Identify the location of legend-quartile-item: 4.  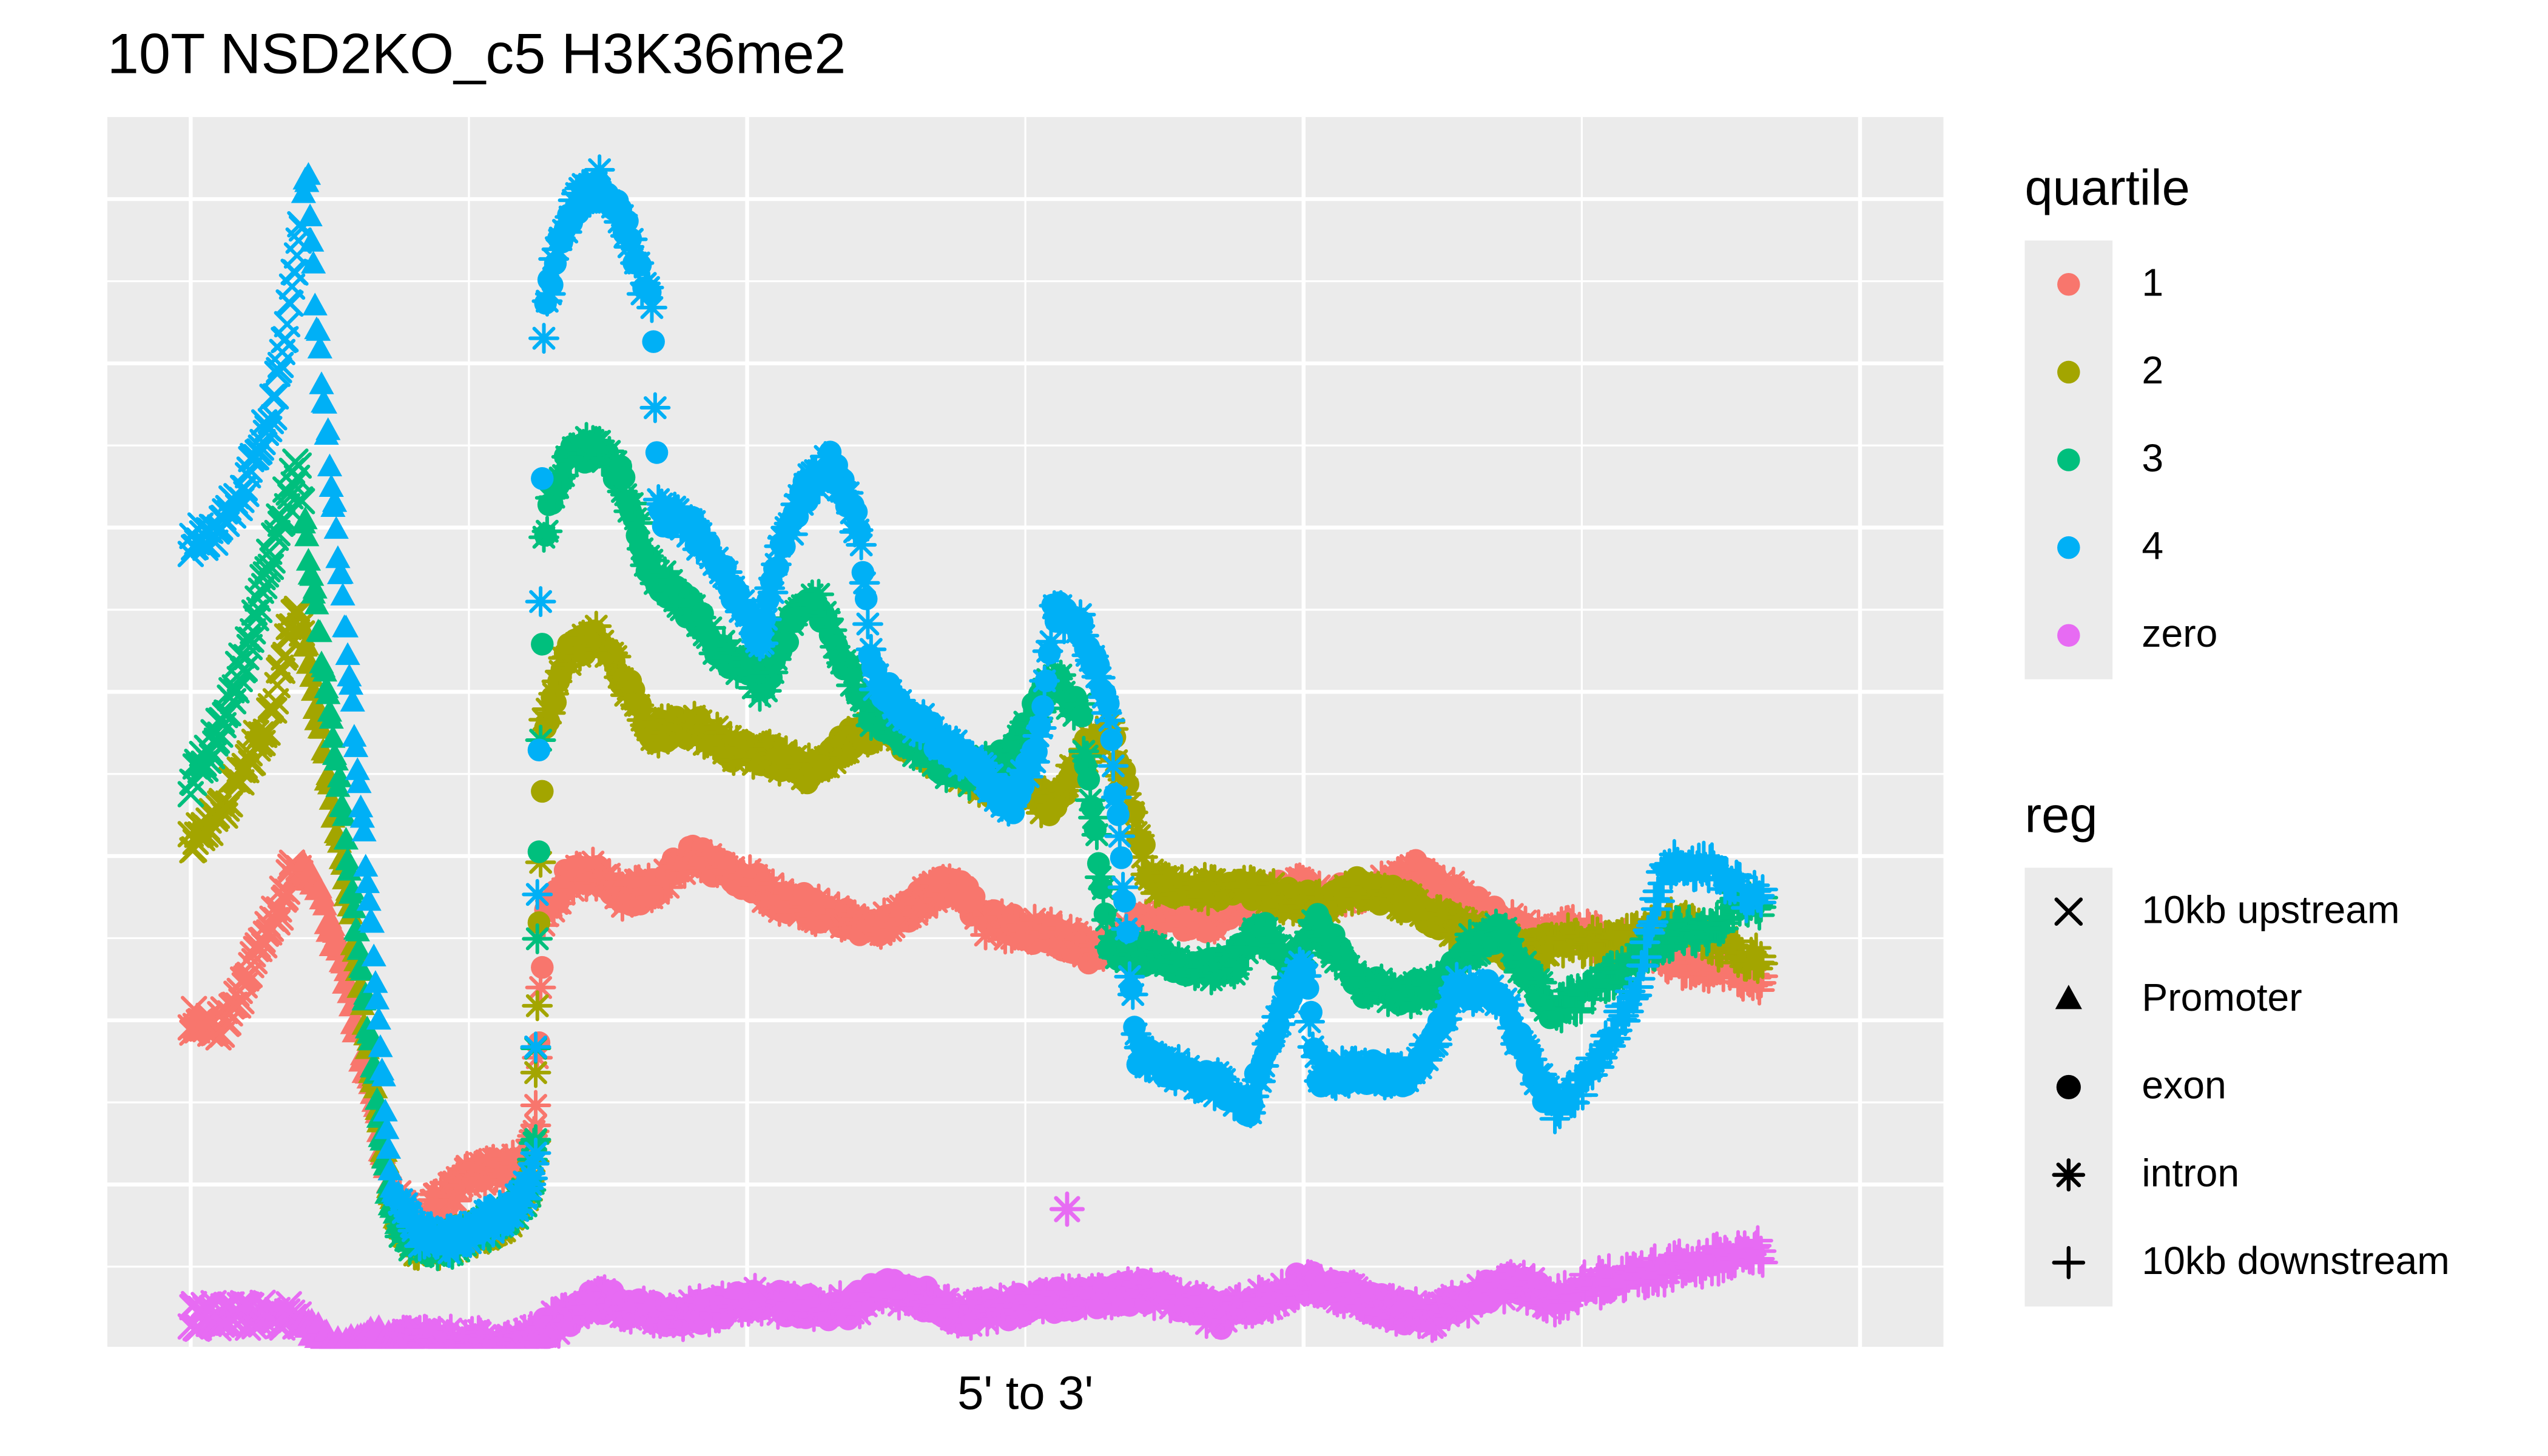
(2094, 548).